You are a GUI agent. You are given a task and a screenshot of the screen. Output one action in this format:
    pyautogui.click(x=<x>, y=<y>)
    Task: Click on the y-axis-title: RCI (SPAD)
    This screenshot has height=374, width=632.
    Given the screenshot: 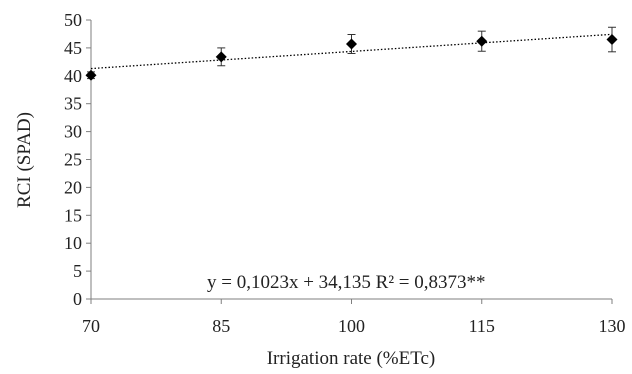 What is the action you would take?
    pyautogui.click(x=24, y=160)
    